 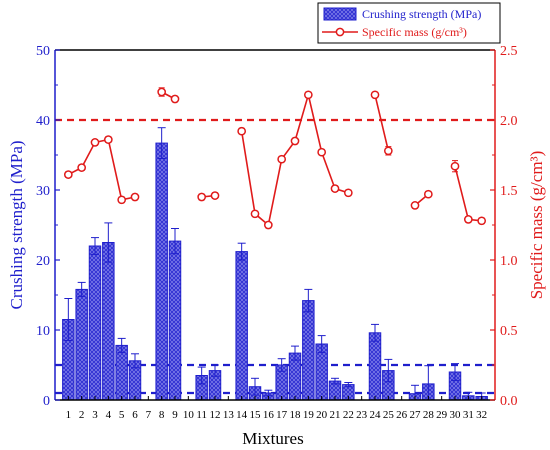 What do you see at coordinates (189, 415) in the screenshot?
I see `x-tick-label-10: 10` at bounding box center [189, 415].